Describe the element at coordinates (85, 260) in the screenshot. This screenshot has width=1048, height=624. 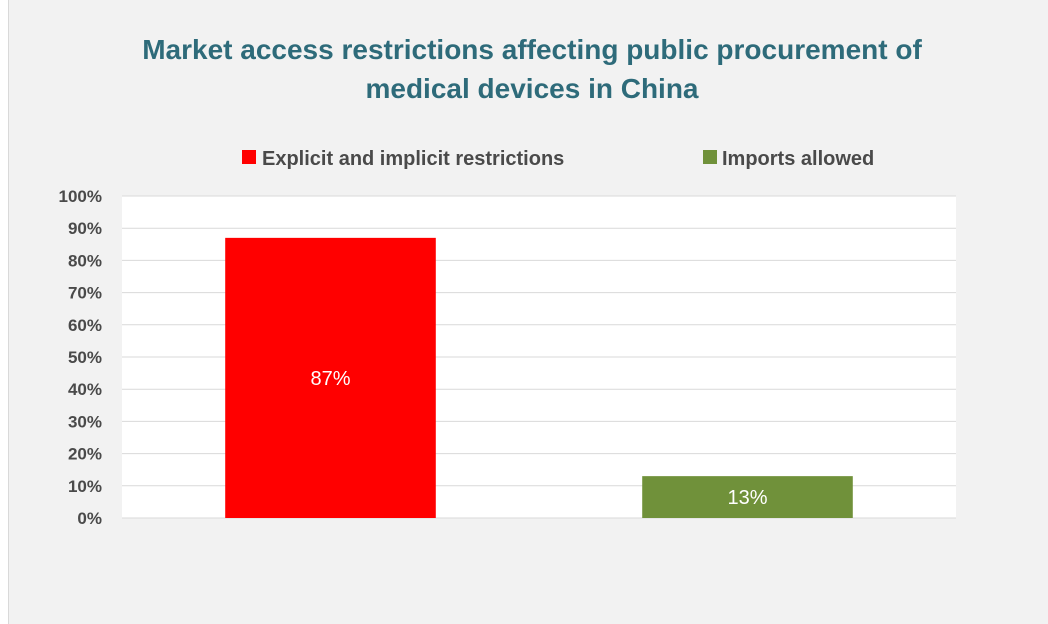
I see `y-tick-label: 80%` at that location.